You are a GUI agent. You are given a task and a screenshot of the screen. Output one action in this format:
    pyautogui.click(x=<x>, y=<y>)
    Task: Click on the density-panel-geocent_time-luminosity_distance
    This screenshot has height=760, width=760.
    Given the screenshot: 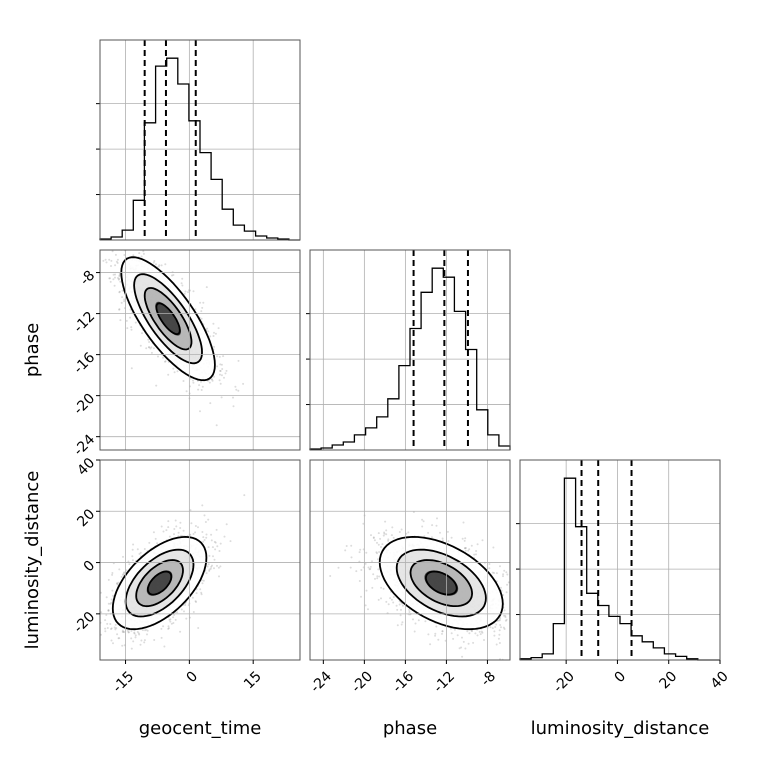 What is the action you would take?
    pyautogui.click(x=200, y=560)
    